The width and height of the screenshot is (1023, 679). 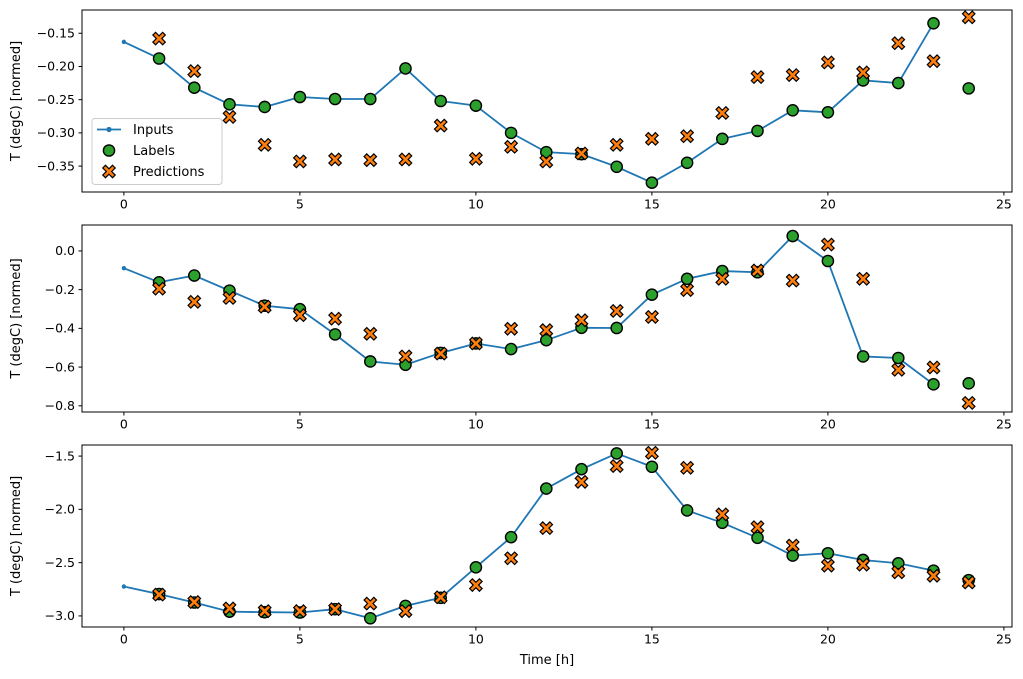 What do you see at coordinates (109, 129) in the screenshot?
I see `legend-dot-sample` at bounding box center [109, 129].